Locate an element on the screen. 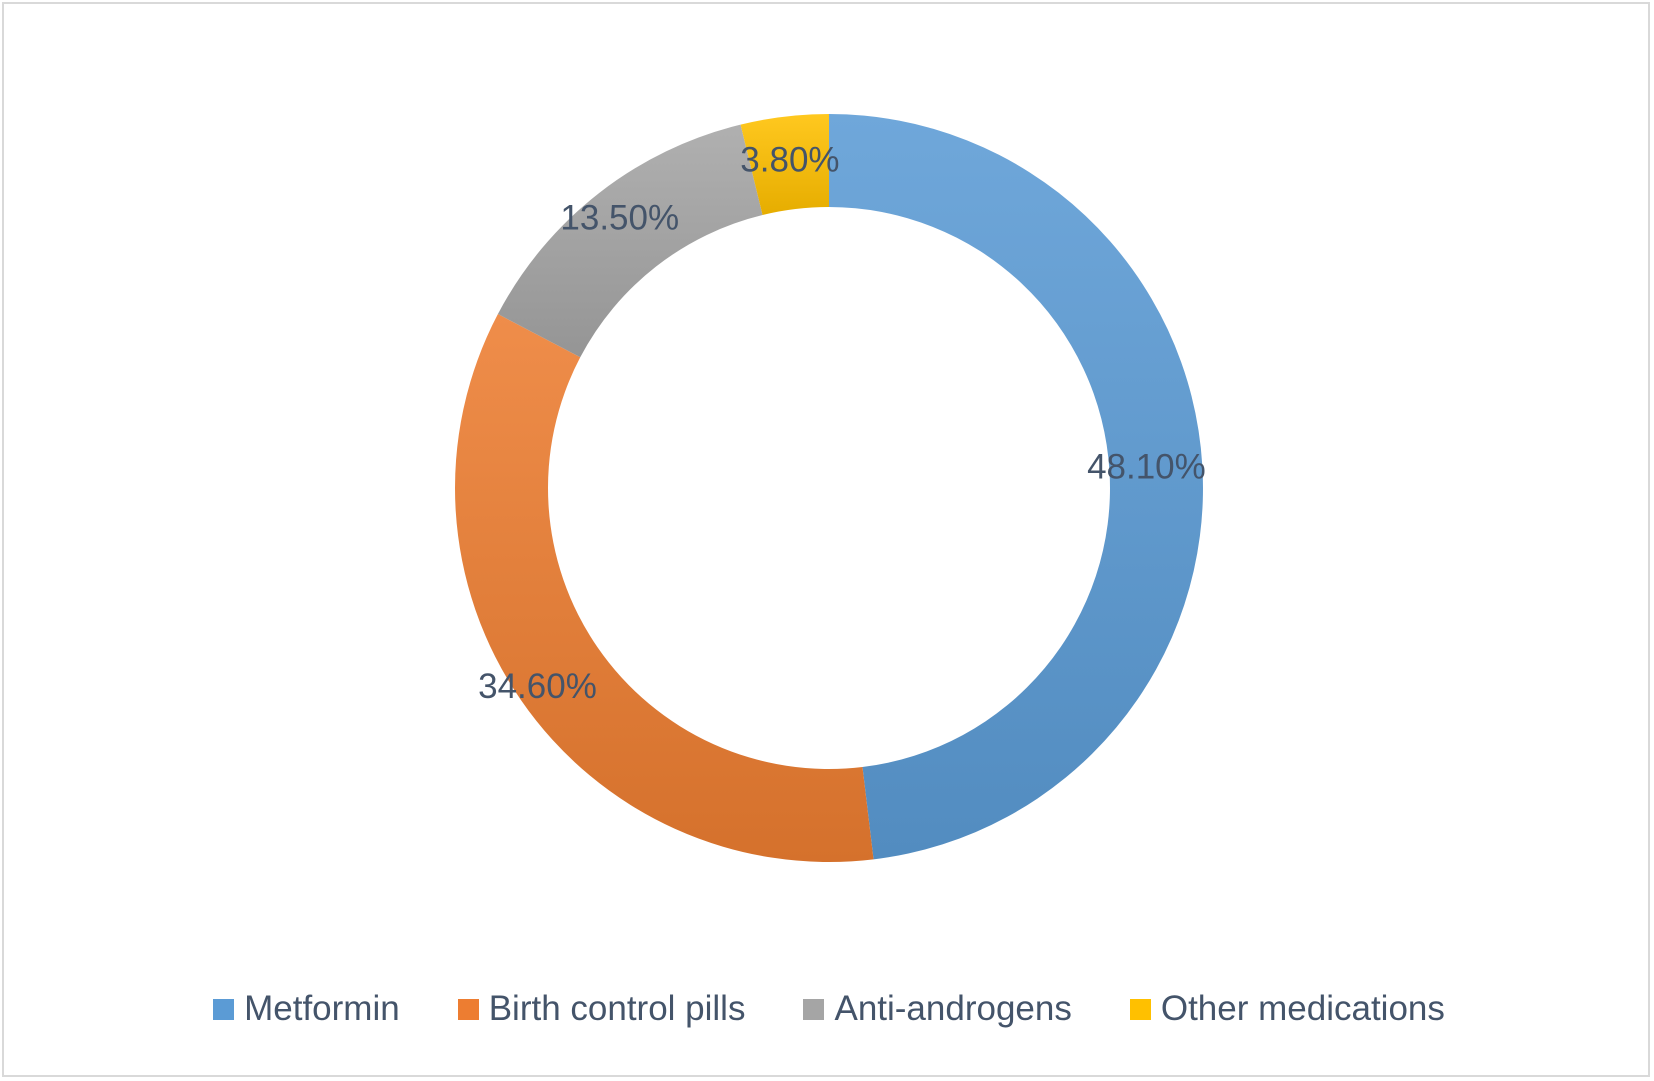 This screenshot has width=1654, height=1081. data-label-birth-control-pills: 34.60% is located at coordinates (537, 686).